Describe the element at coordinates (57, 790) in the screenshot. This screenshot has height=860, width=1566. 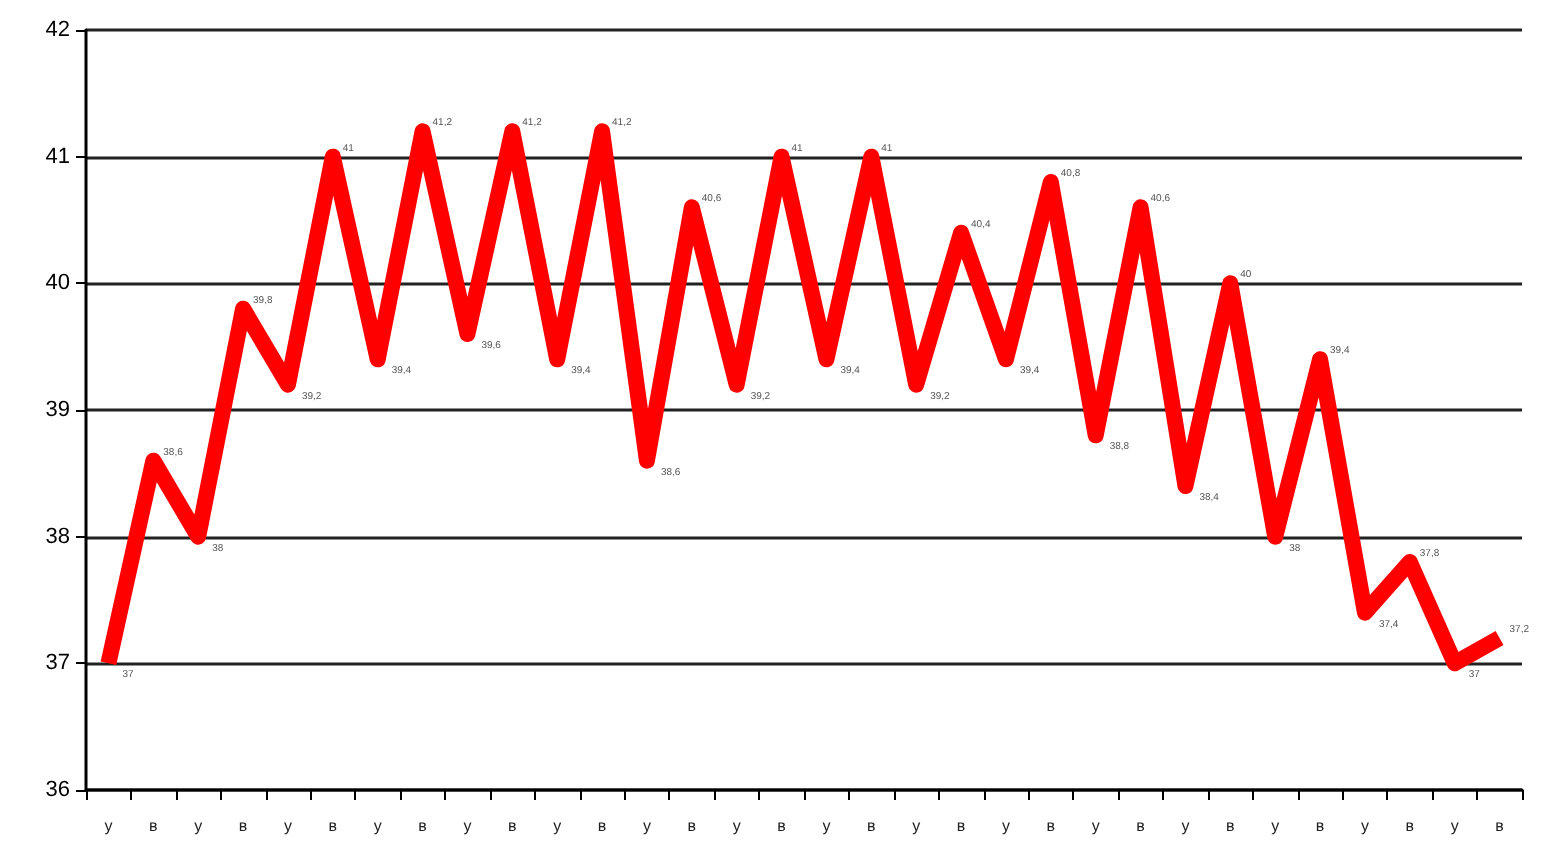
I see `y-tick-label: 36` at that location.